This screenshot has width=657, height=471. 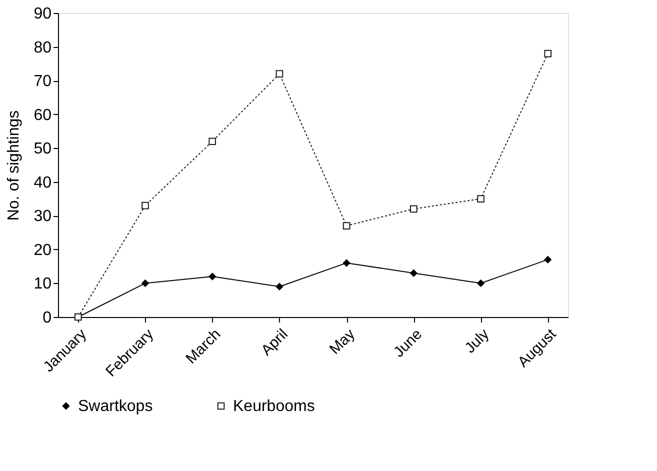 What do you see at coordinates (43, 14) in the screenshot?
I see `y-tick-label: 90` at bounding box center [43, 14].